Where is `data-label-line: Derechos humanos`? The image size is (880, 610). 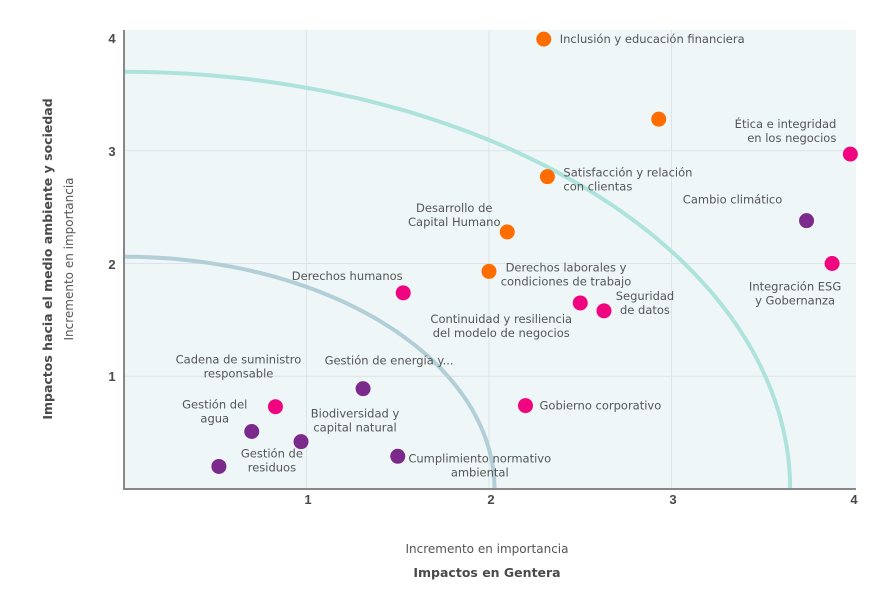
data-label-line: Derechos humanos is located at coordinates (347, 276).